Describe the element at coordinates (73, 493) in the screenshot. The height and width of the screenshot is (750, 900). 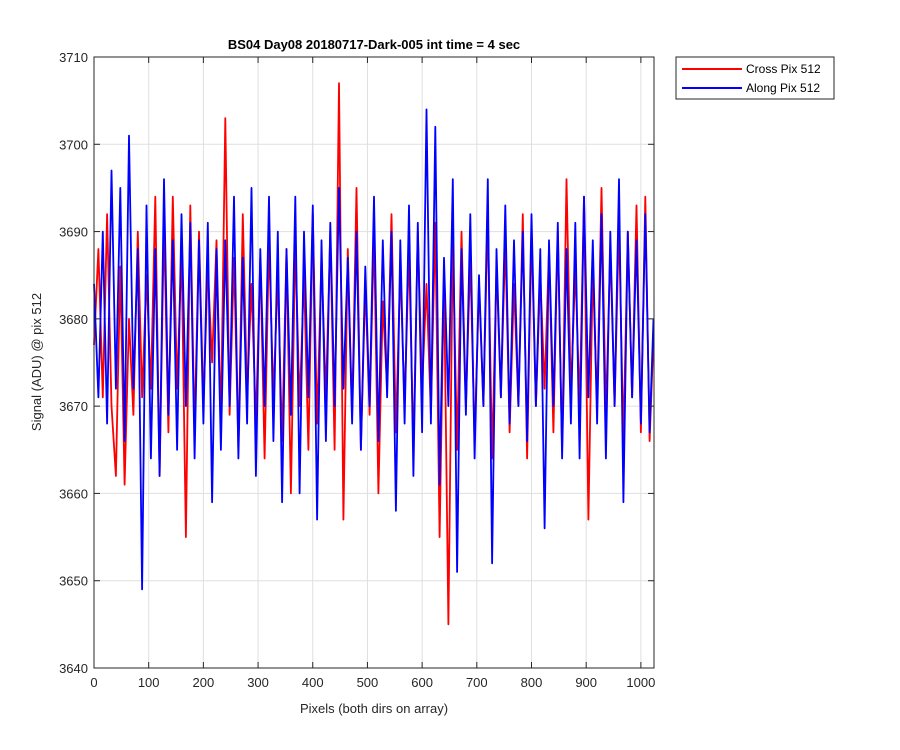
I see `y-tick-label: 3660` at that location.